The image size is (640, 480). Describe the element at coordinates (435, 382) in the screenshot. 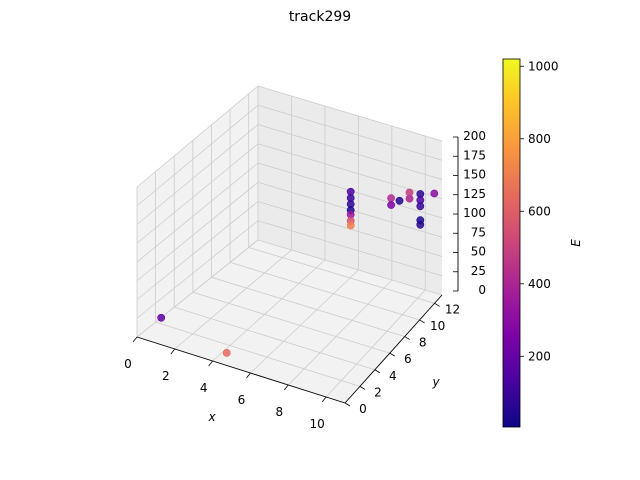

I see `y-axis-label: y` at that location.